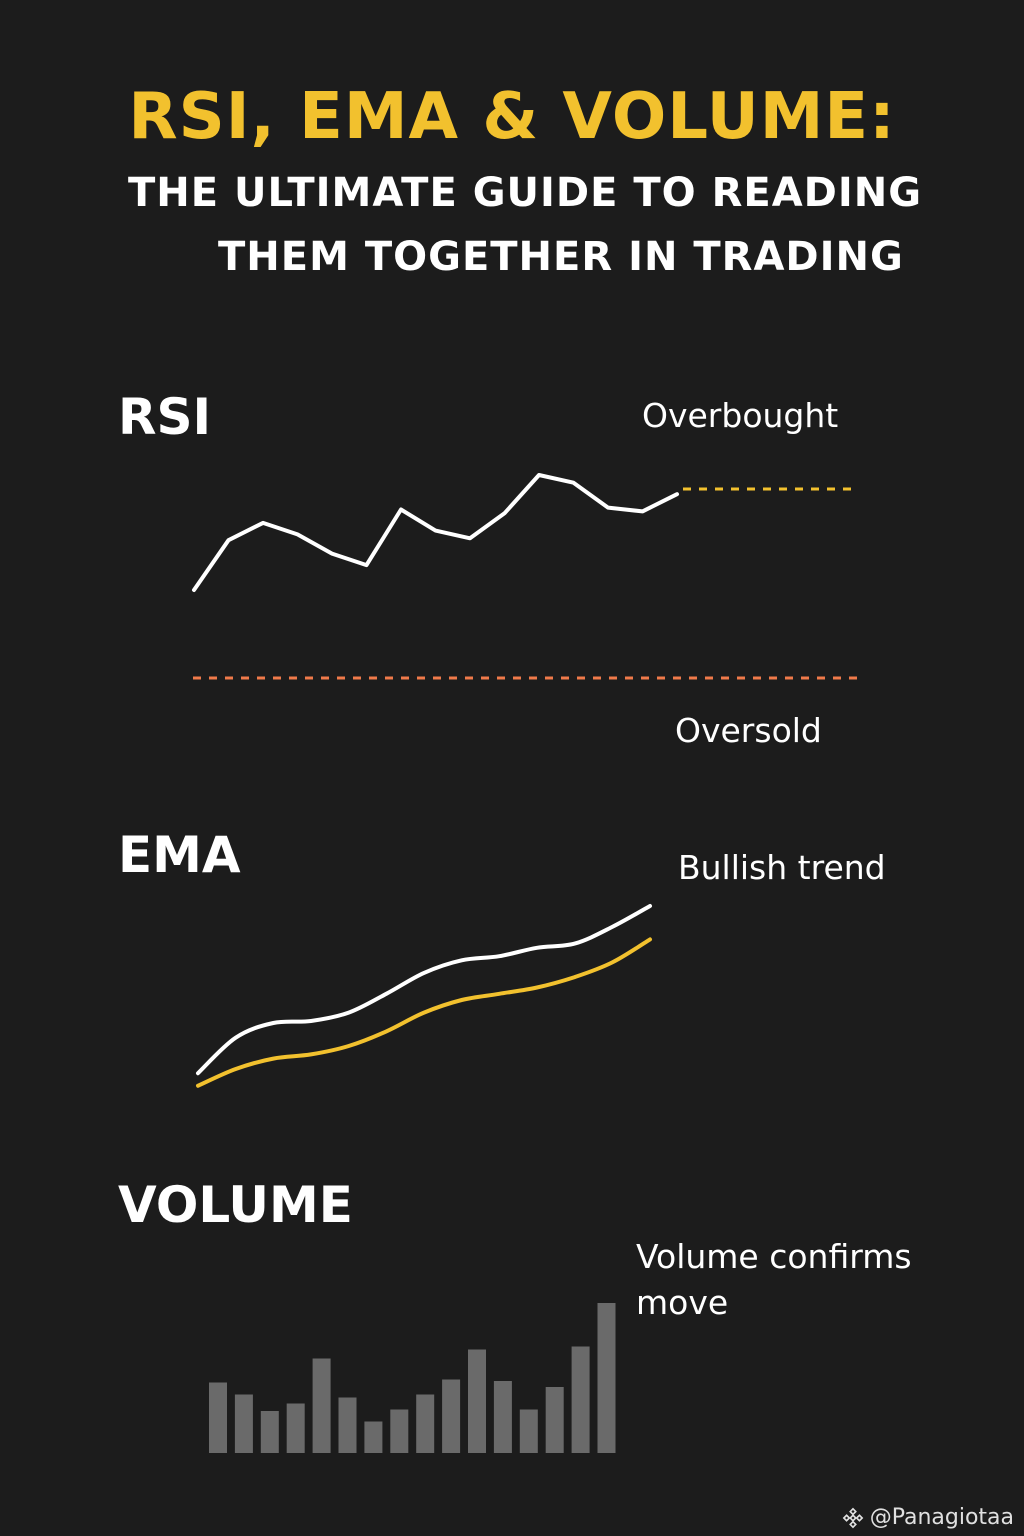  I want to click on ema-fast-line, so click(424, 990).